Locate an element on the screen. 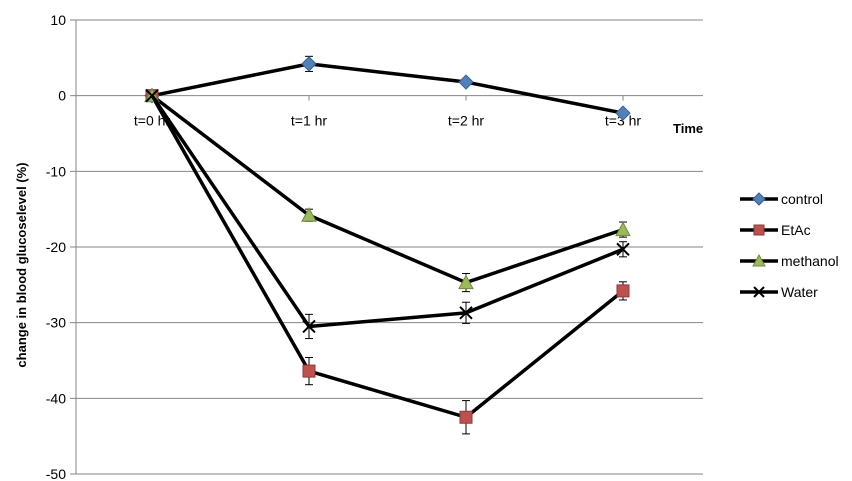 The image size is (852, 481). legend-label: EtAc is located at coordinates (796, 230).